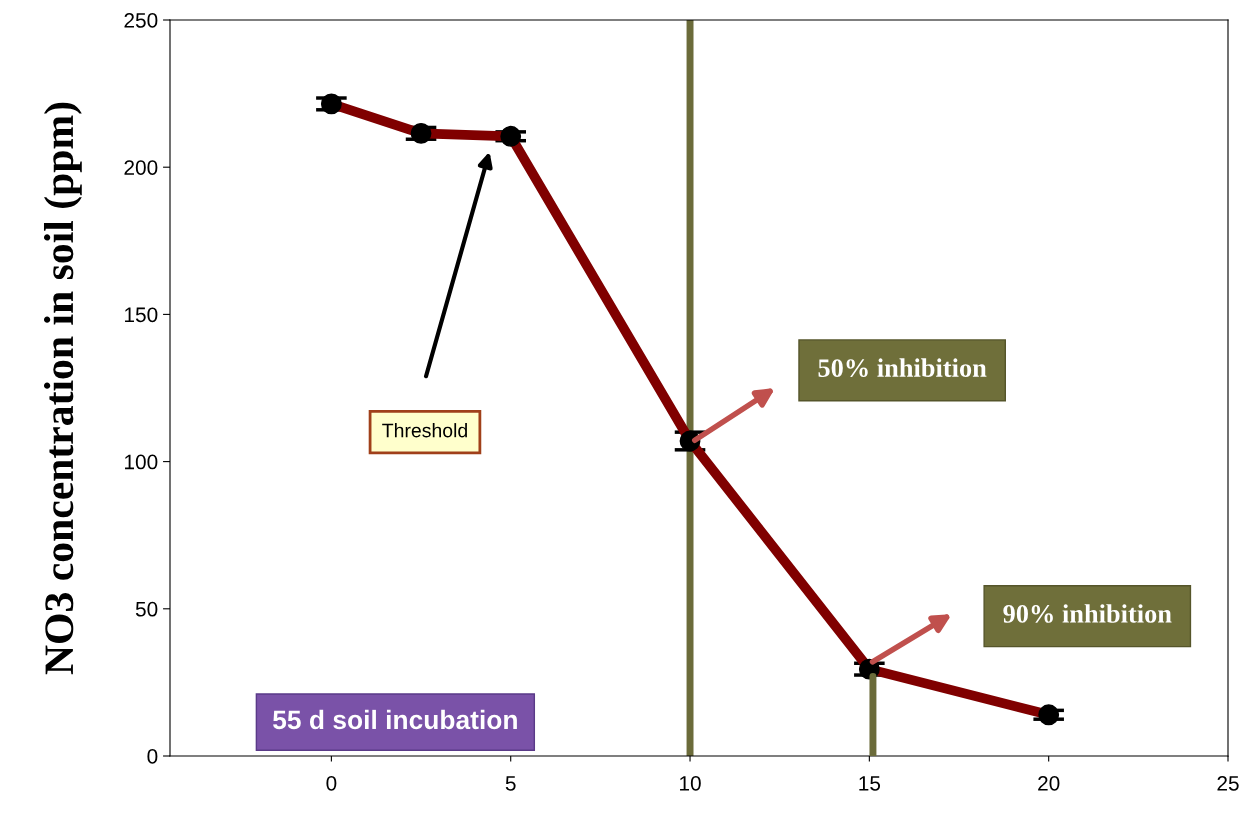 Image resolution: width=1249 pixels, height=822 pixels. What do you see at coordinates (690, 783) in the screenshot?
I see `x-tick-label: 10` at bounding box center [690, 783].